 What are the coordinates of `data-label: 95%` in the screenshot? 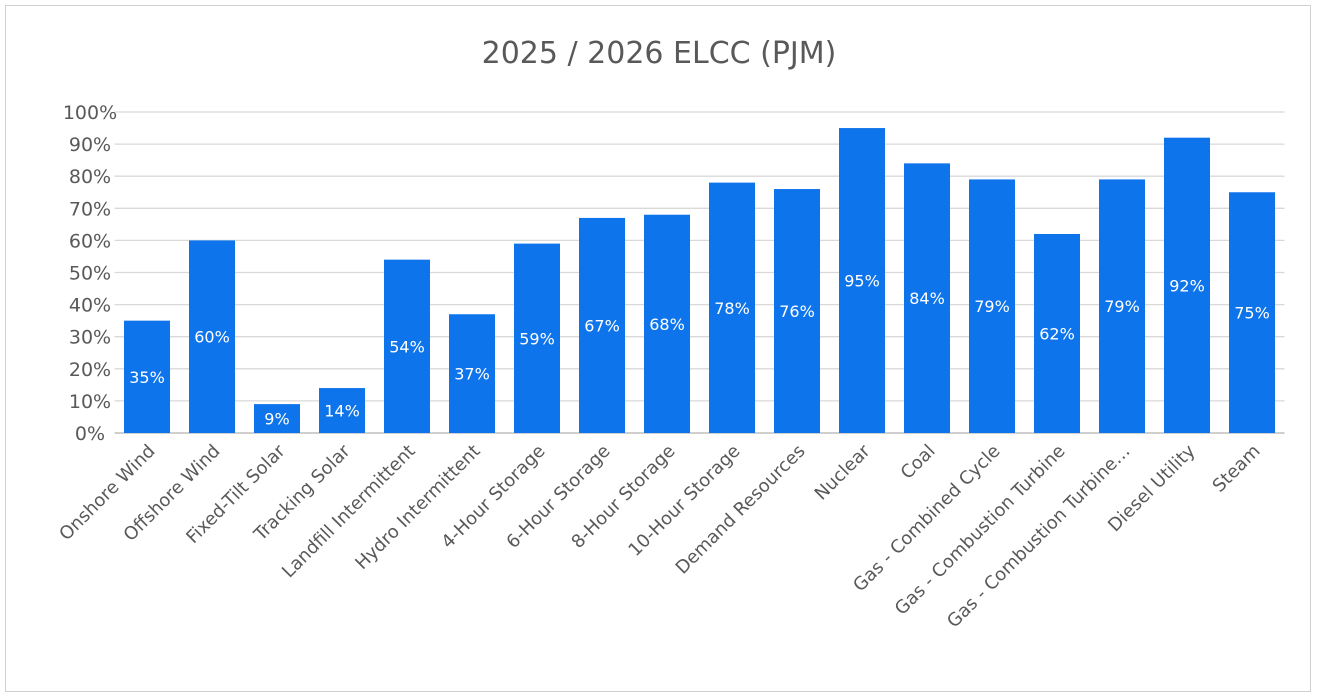 It's located at (862, 281).